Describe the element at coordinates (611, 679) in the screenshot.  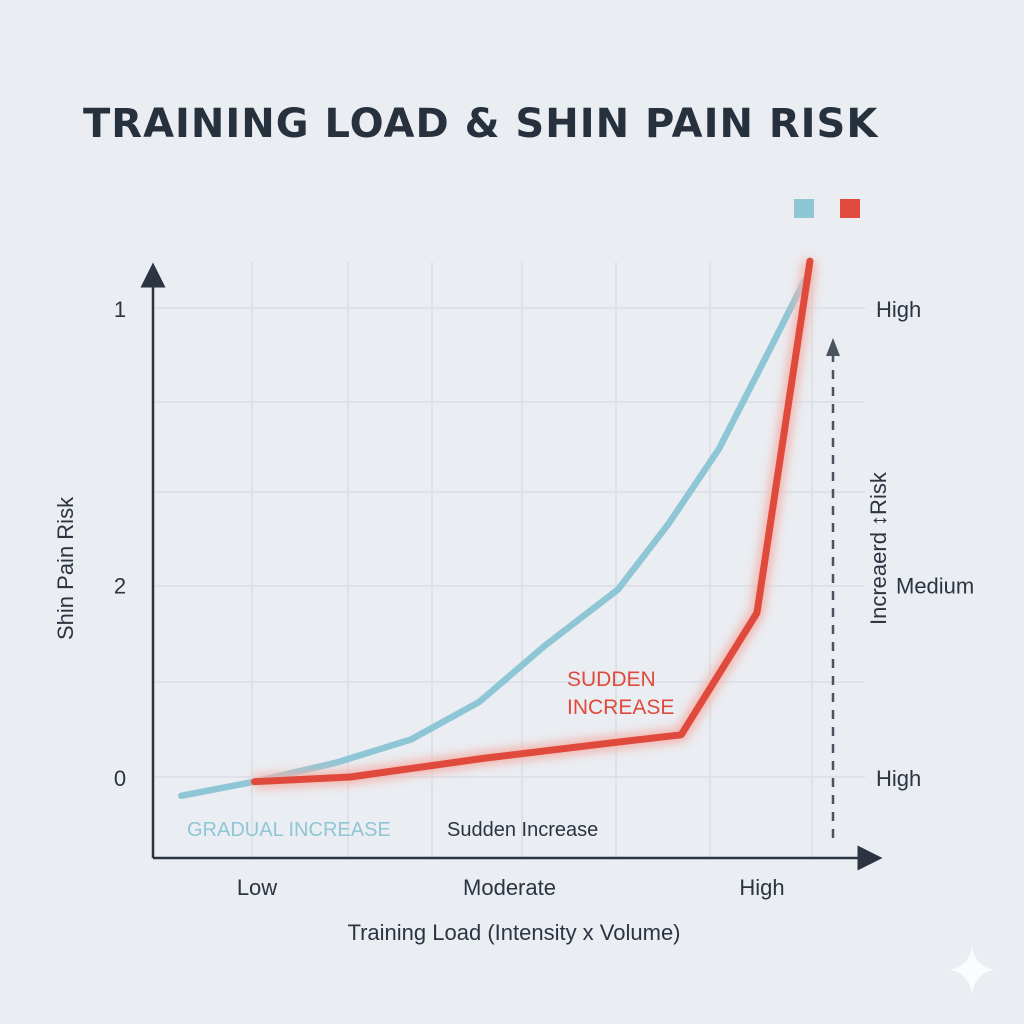
I see `series-label-sudden-line1: SUDDEN` at that location.